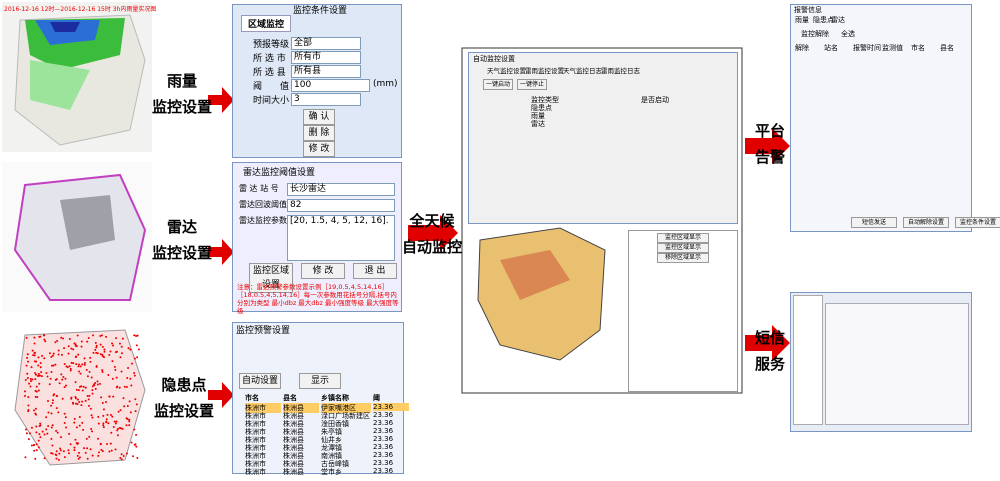 Image resolution: width=1000 pixels, height=481 pixels. I want to click on column-header: 站名, so click(831, 48).